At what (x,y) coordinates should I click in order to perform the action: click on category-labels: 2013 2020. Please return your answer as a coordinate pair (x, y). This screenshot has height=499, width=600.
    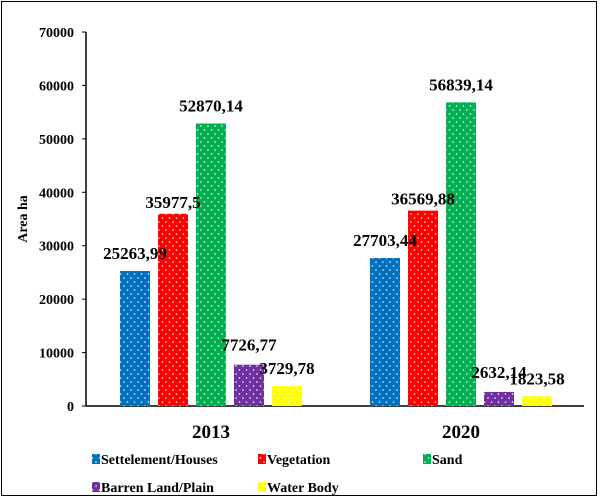
    Looking at the image, I should click on (336, 432).